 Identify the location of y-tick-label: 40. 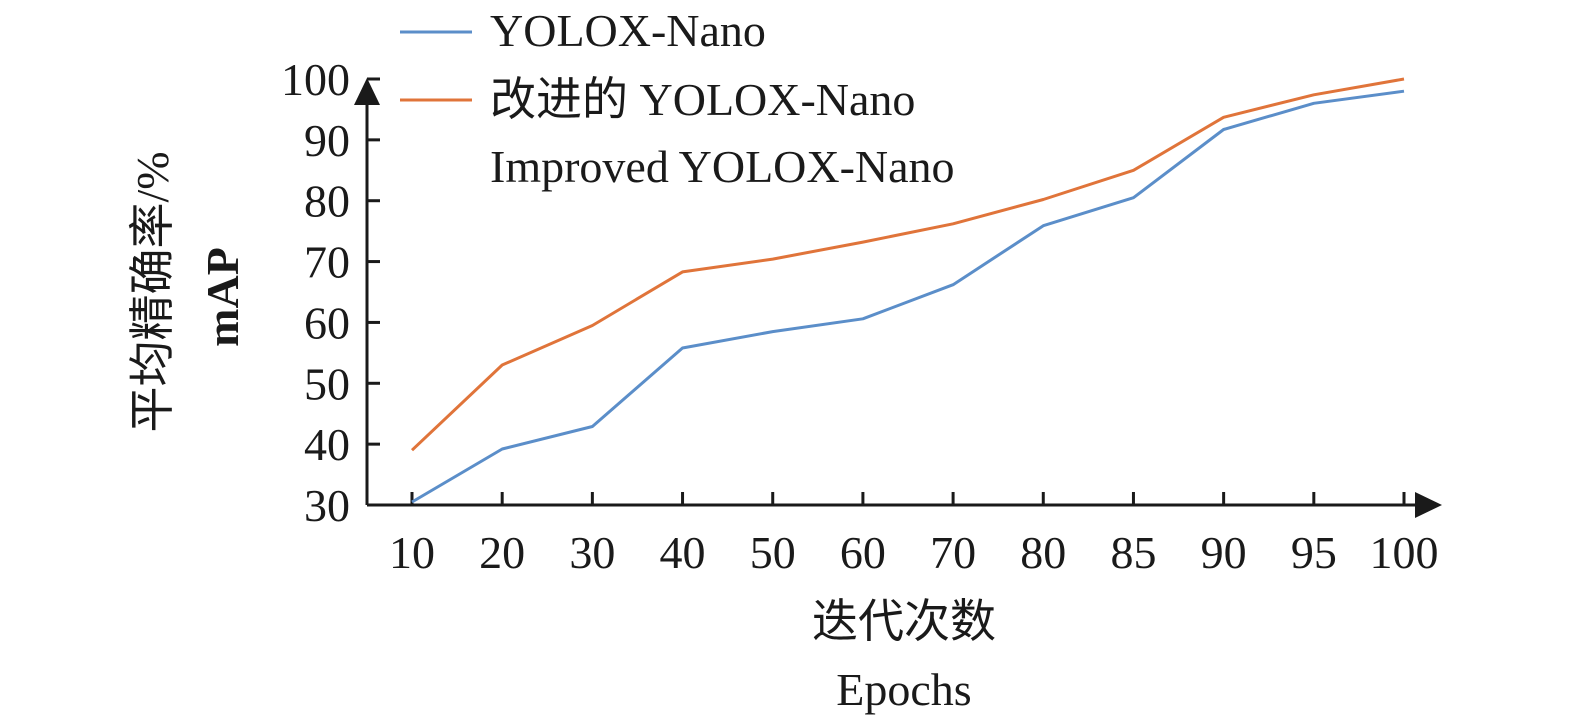
(327, 444).